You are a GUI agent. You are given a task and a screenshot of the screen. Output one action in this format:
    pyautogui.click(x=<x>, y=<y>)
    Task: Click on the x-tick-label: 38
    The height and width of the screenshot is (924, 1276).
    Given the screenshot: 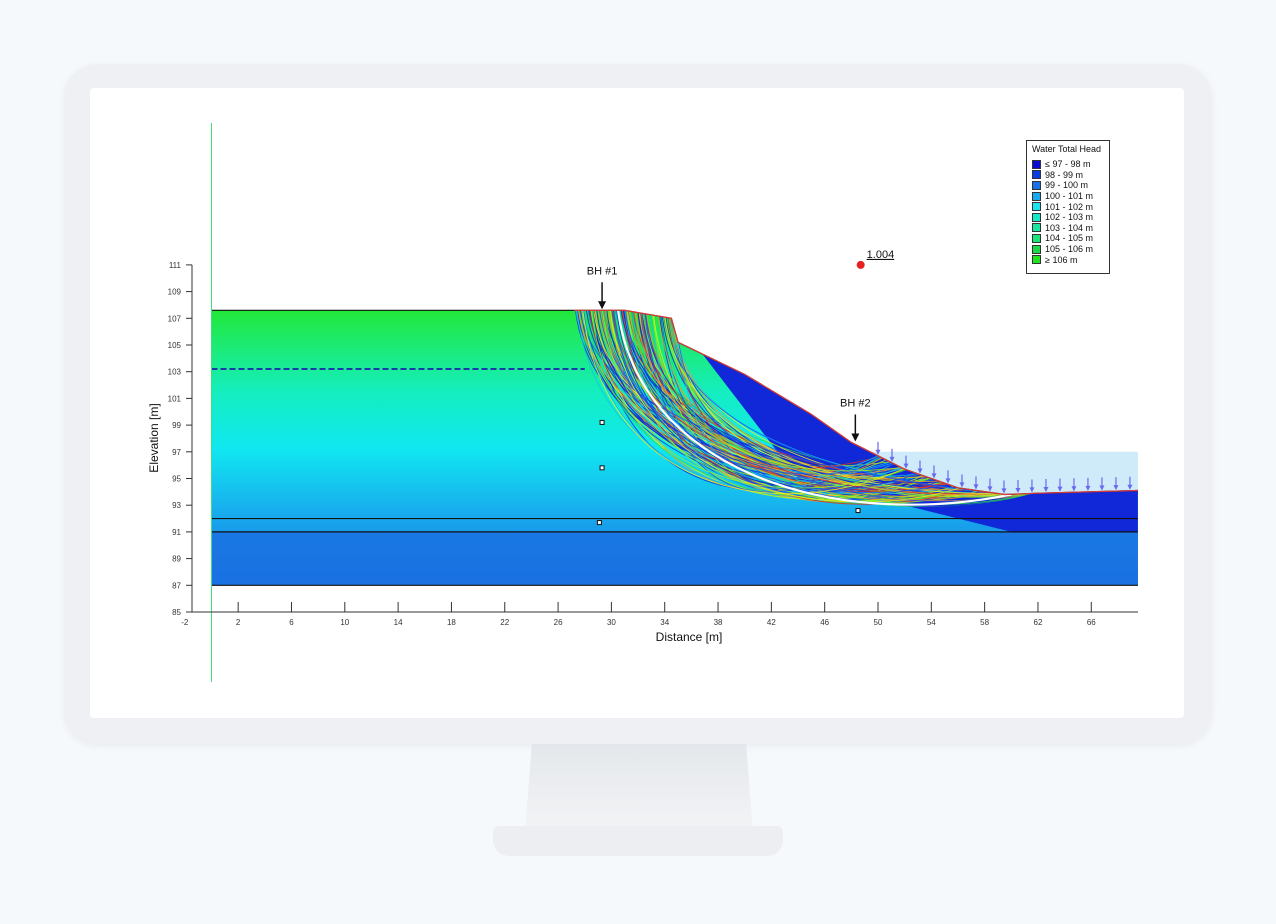 What is the action you would take?
    pyautogui.click(x=718, y=622)
    